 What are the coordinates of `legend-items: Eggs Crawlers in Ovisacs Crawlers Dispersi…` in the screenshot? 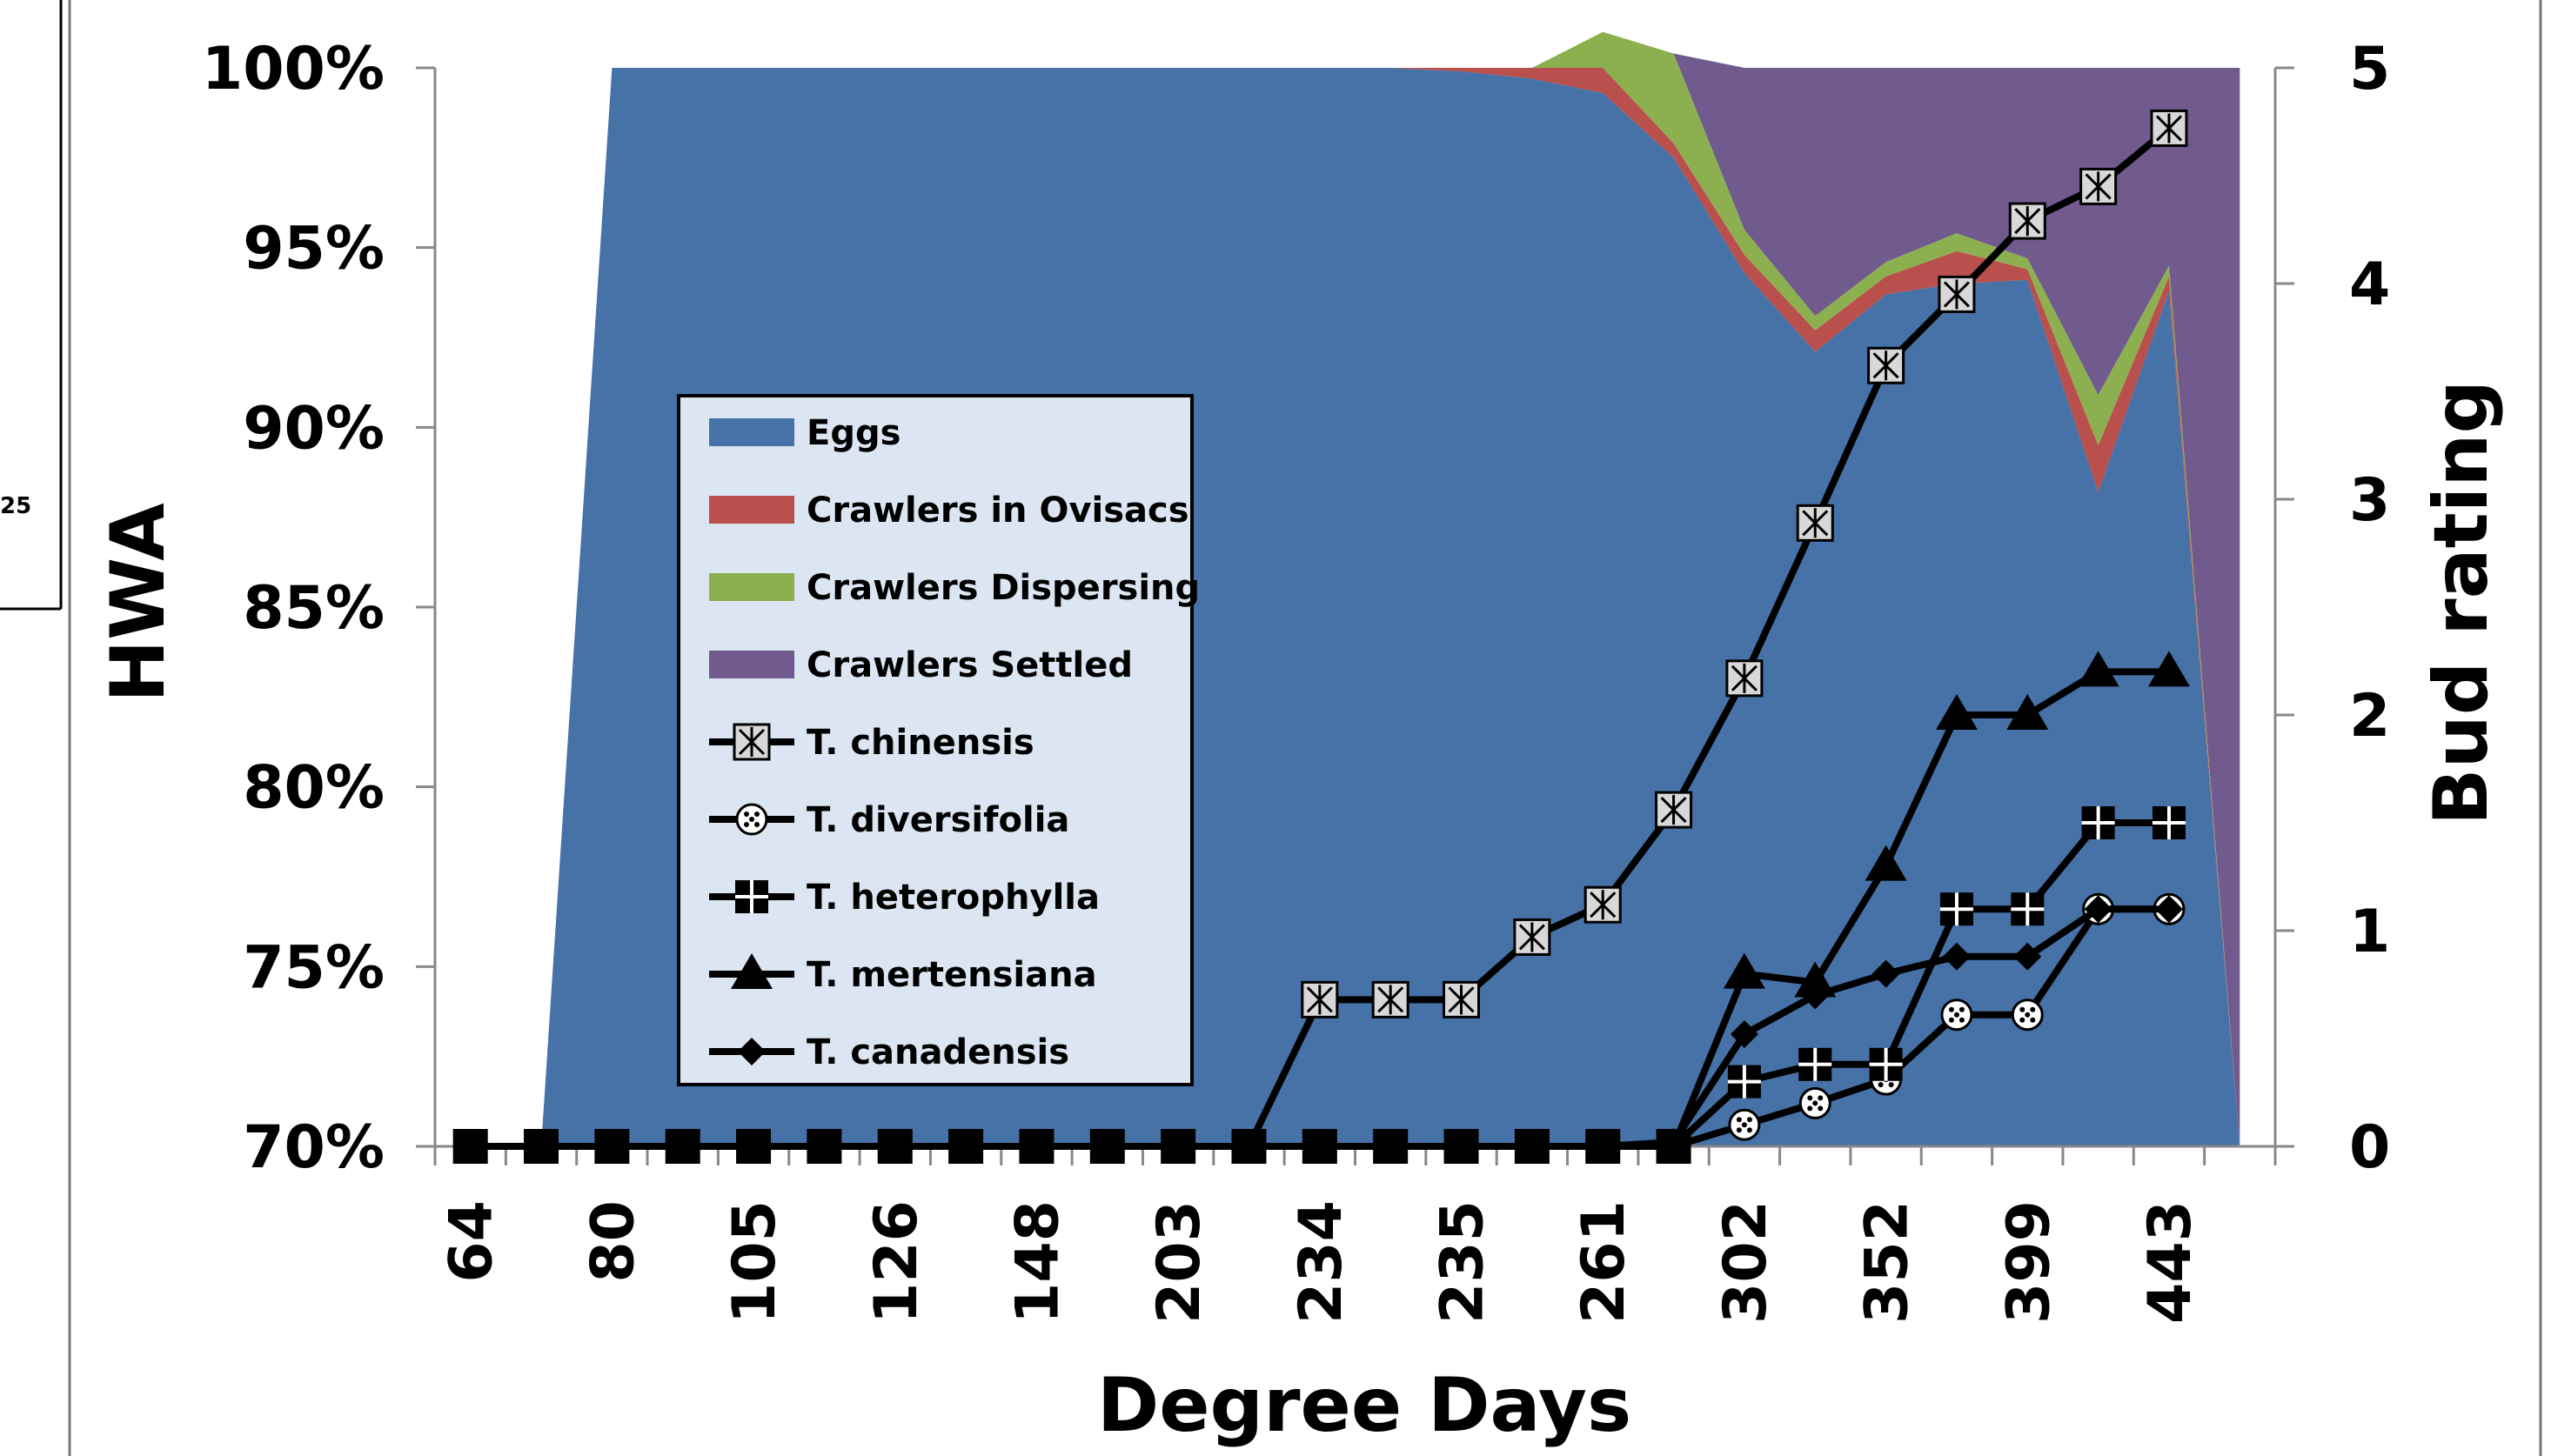 It's located at (954, 742).